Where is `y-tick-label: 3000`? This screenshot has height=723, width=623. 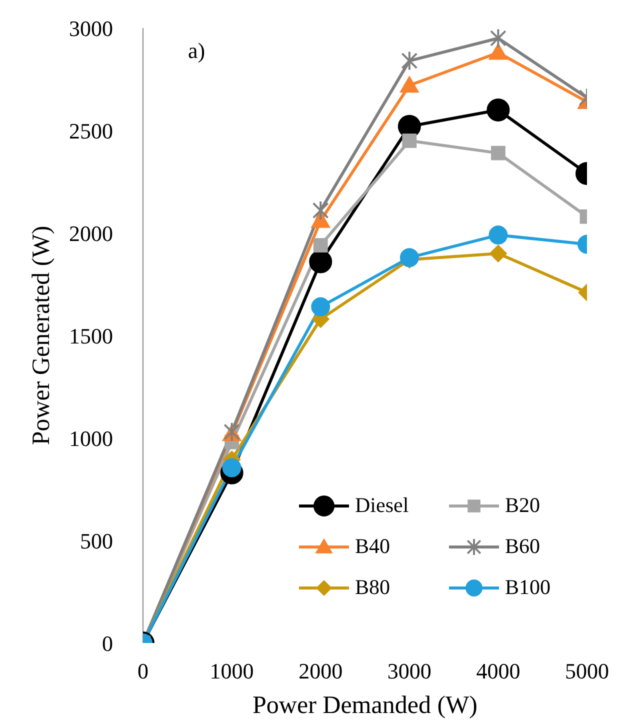 y-tick-label: 3000 is located at coordinates (91, 28).